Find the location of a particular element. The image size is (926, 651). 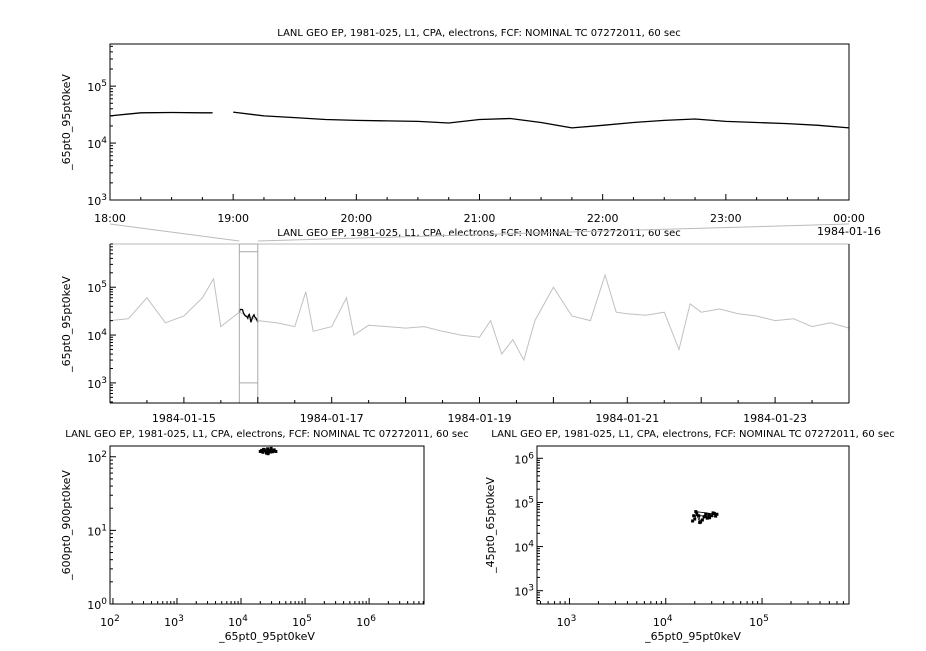

y-axis-middle-tick-label: 103 is located at coordinates (97, 383).